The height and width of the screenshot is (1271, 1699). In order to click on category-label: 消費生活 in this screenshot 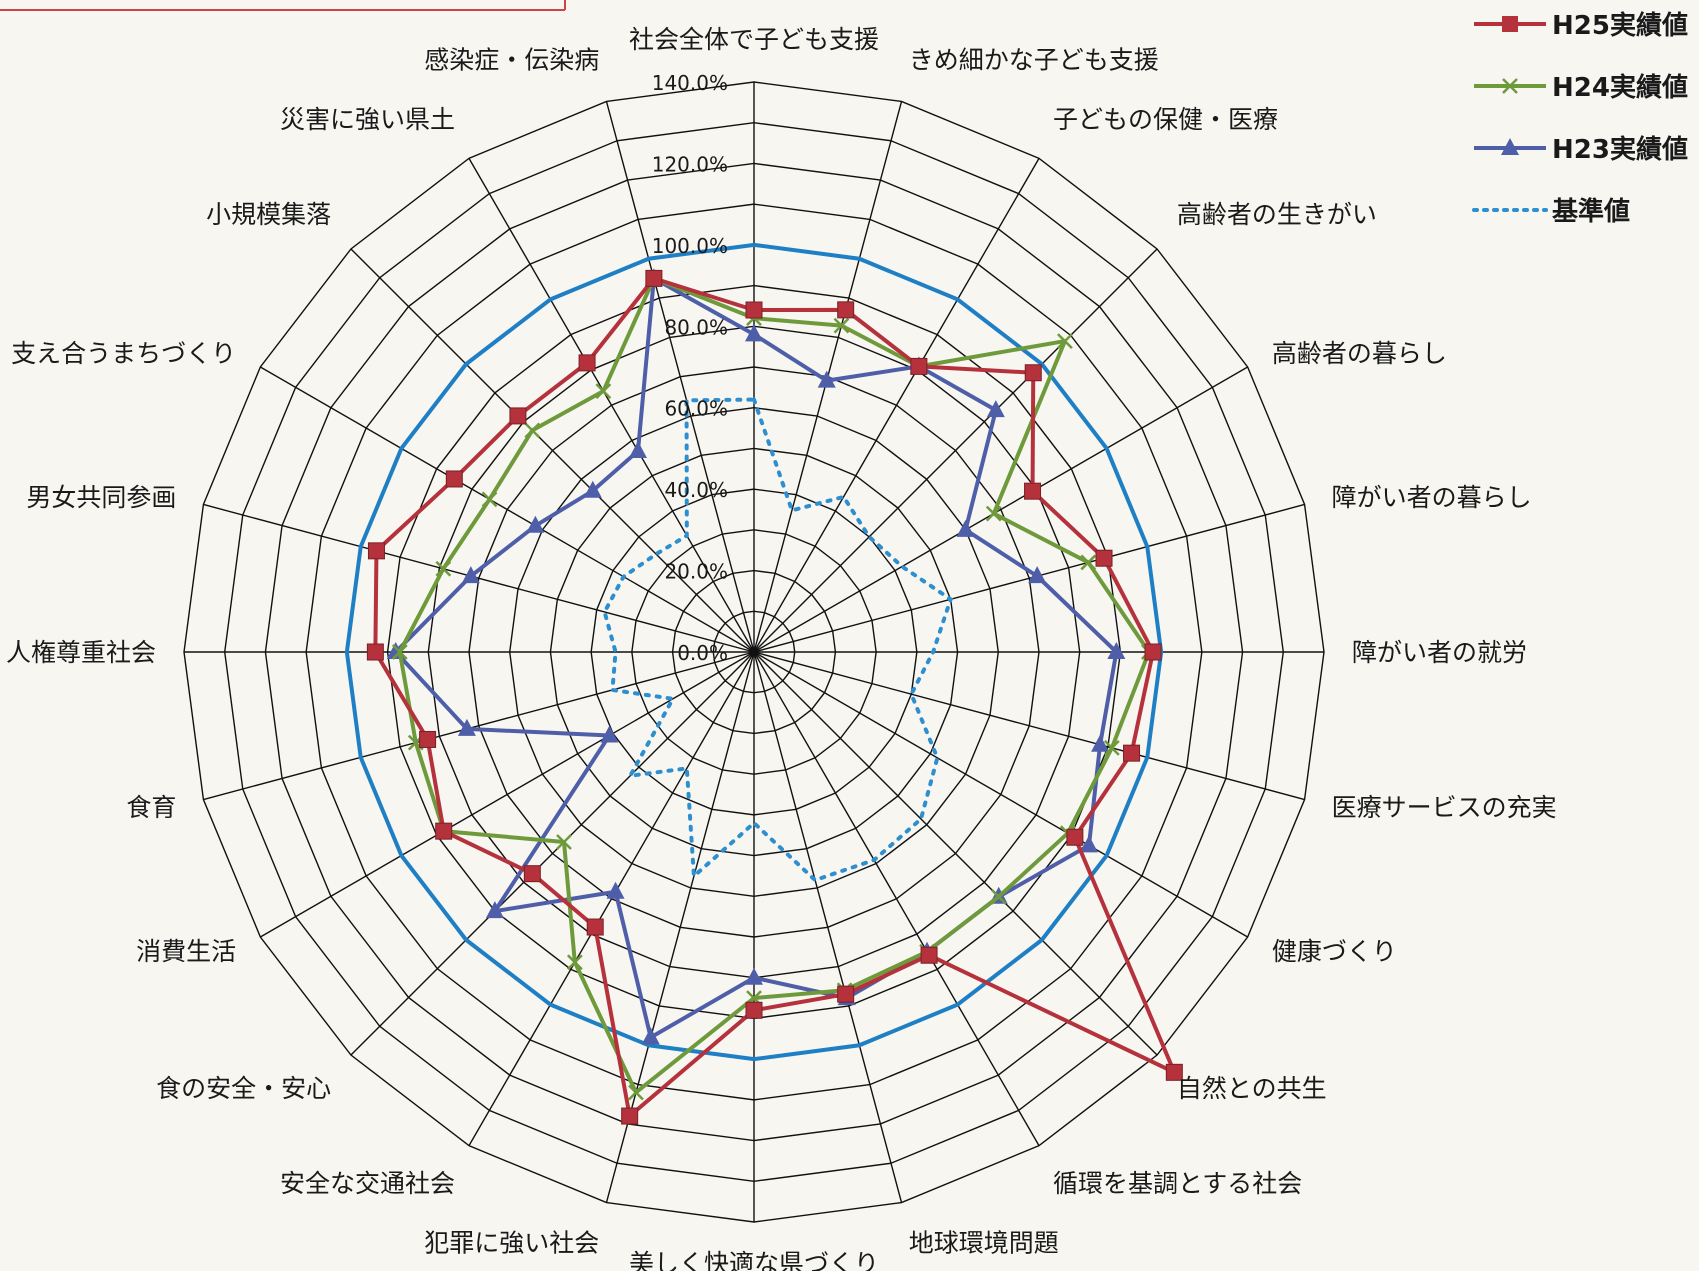, I will do `click(186, 951)`.